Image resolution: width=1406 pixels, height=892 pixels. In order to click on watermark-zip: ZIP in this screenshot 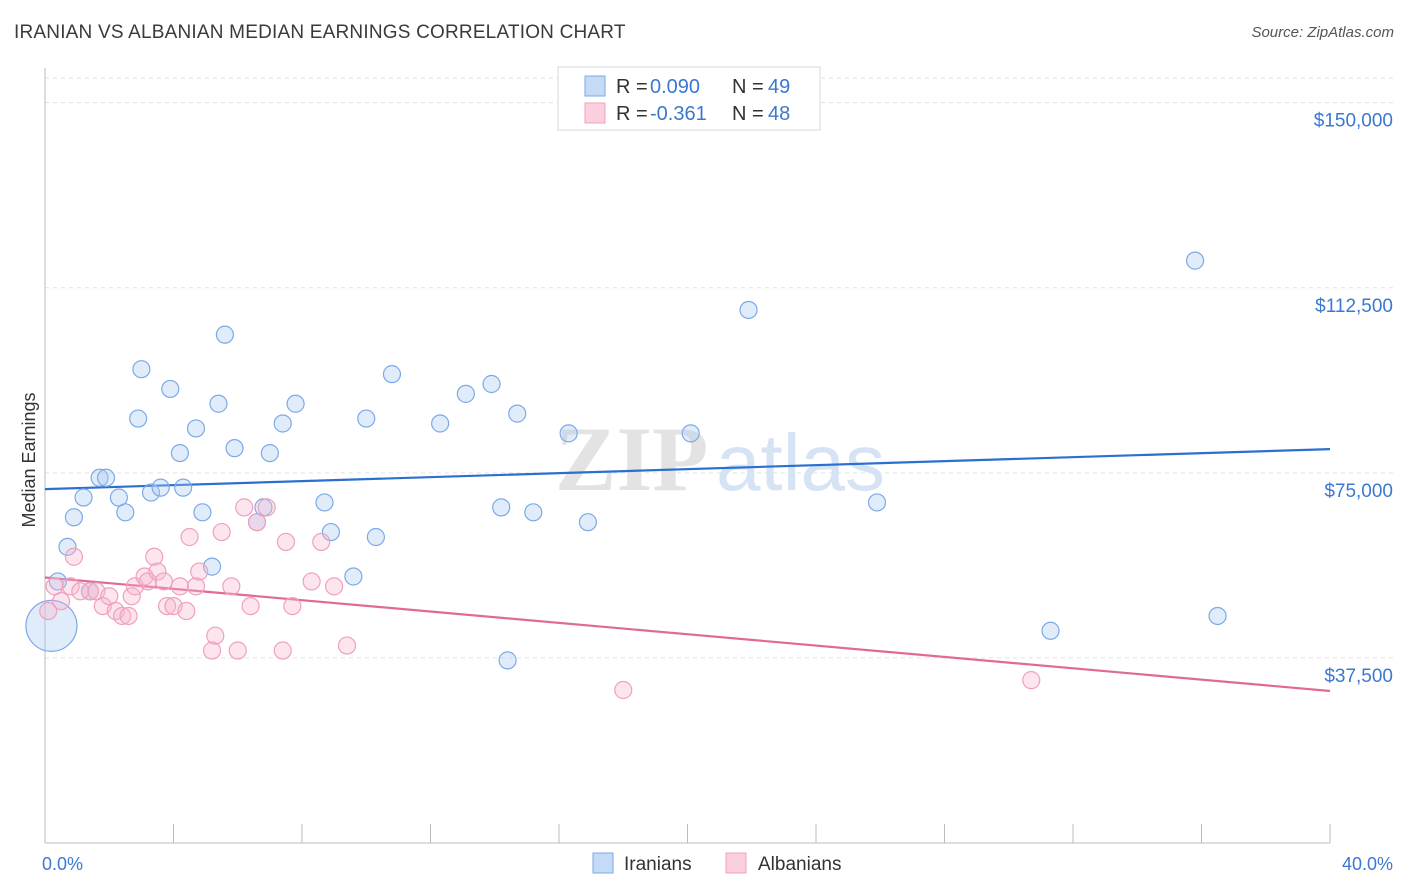, I will do `click(631, 459)`.